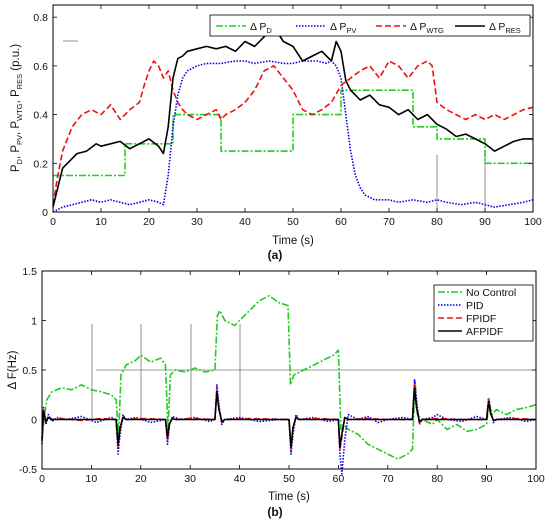 The height and width of the screenshot is (523, 550). I want to click on legend-label-pid: PID, so click(475, 306).